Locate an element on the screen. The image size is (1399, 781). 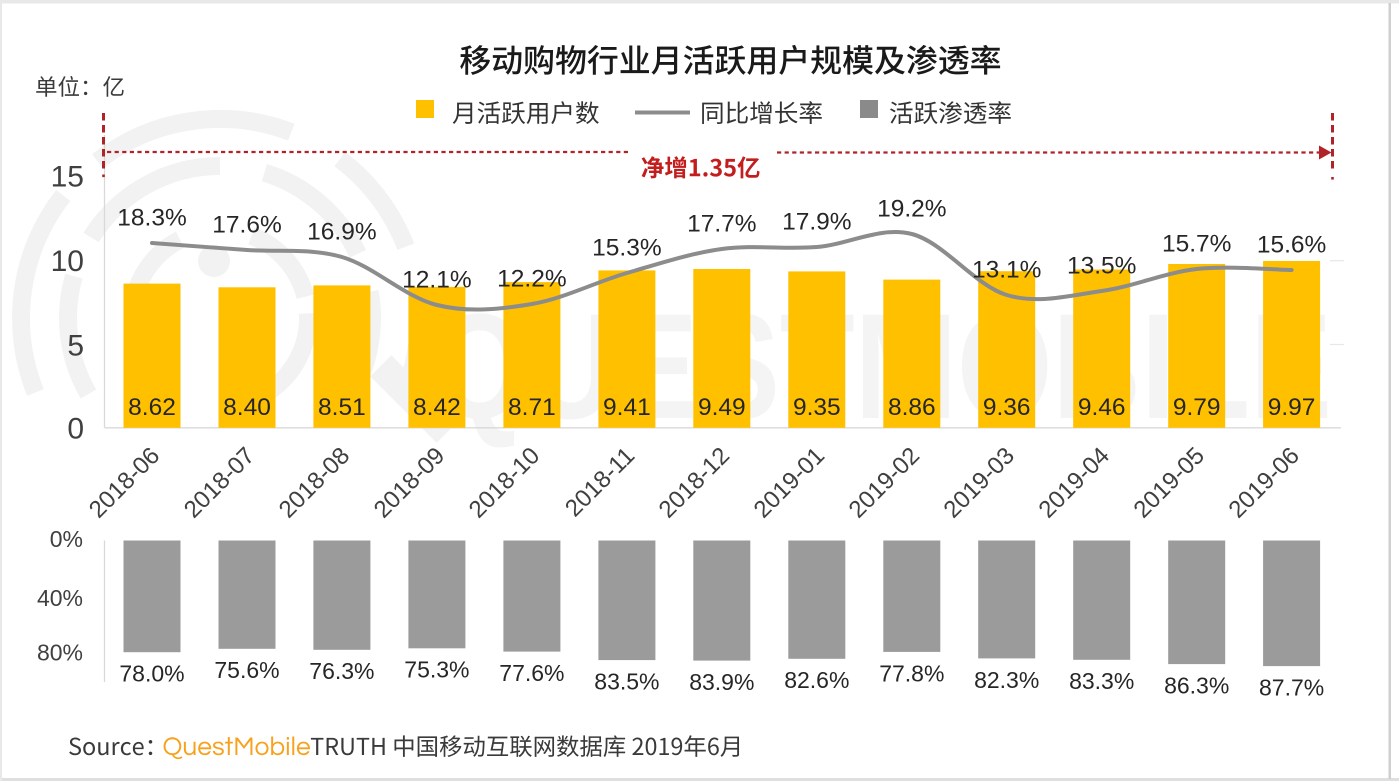
svg-text: 75.6% is located at coordinates (246, 670).